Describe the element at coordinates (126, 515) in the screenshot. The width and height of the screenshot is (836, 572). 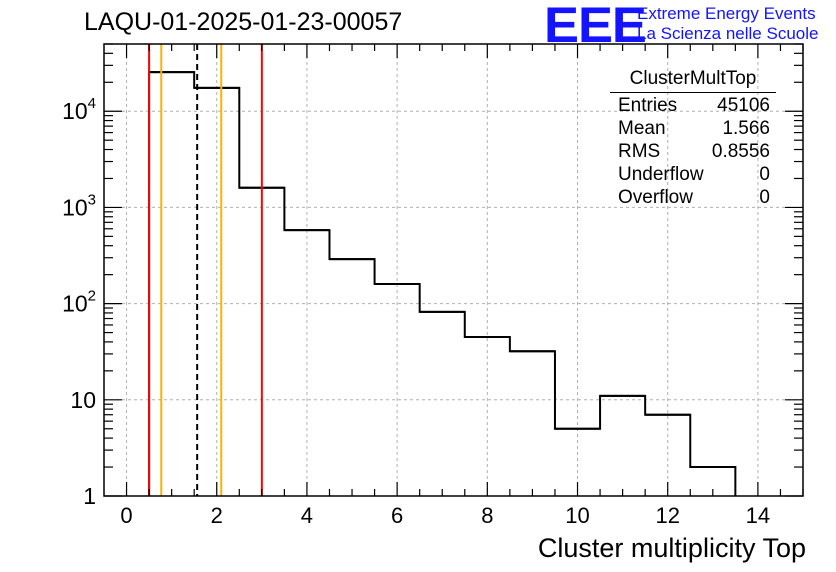
I see `x-tick-label: 0` at that location.